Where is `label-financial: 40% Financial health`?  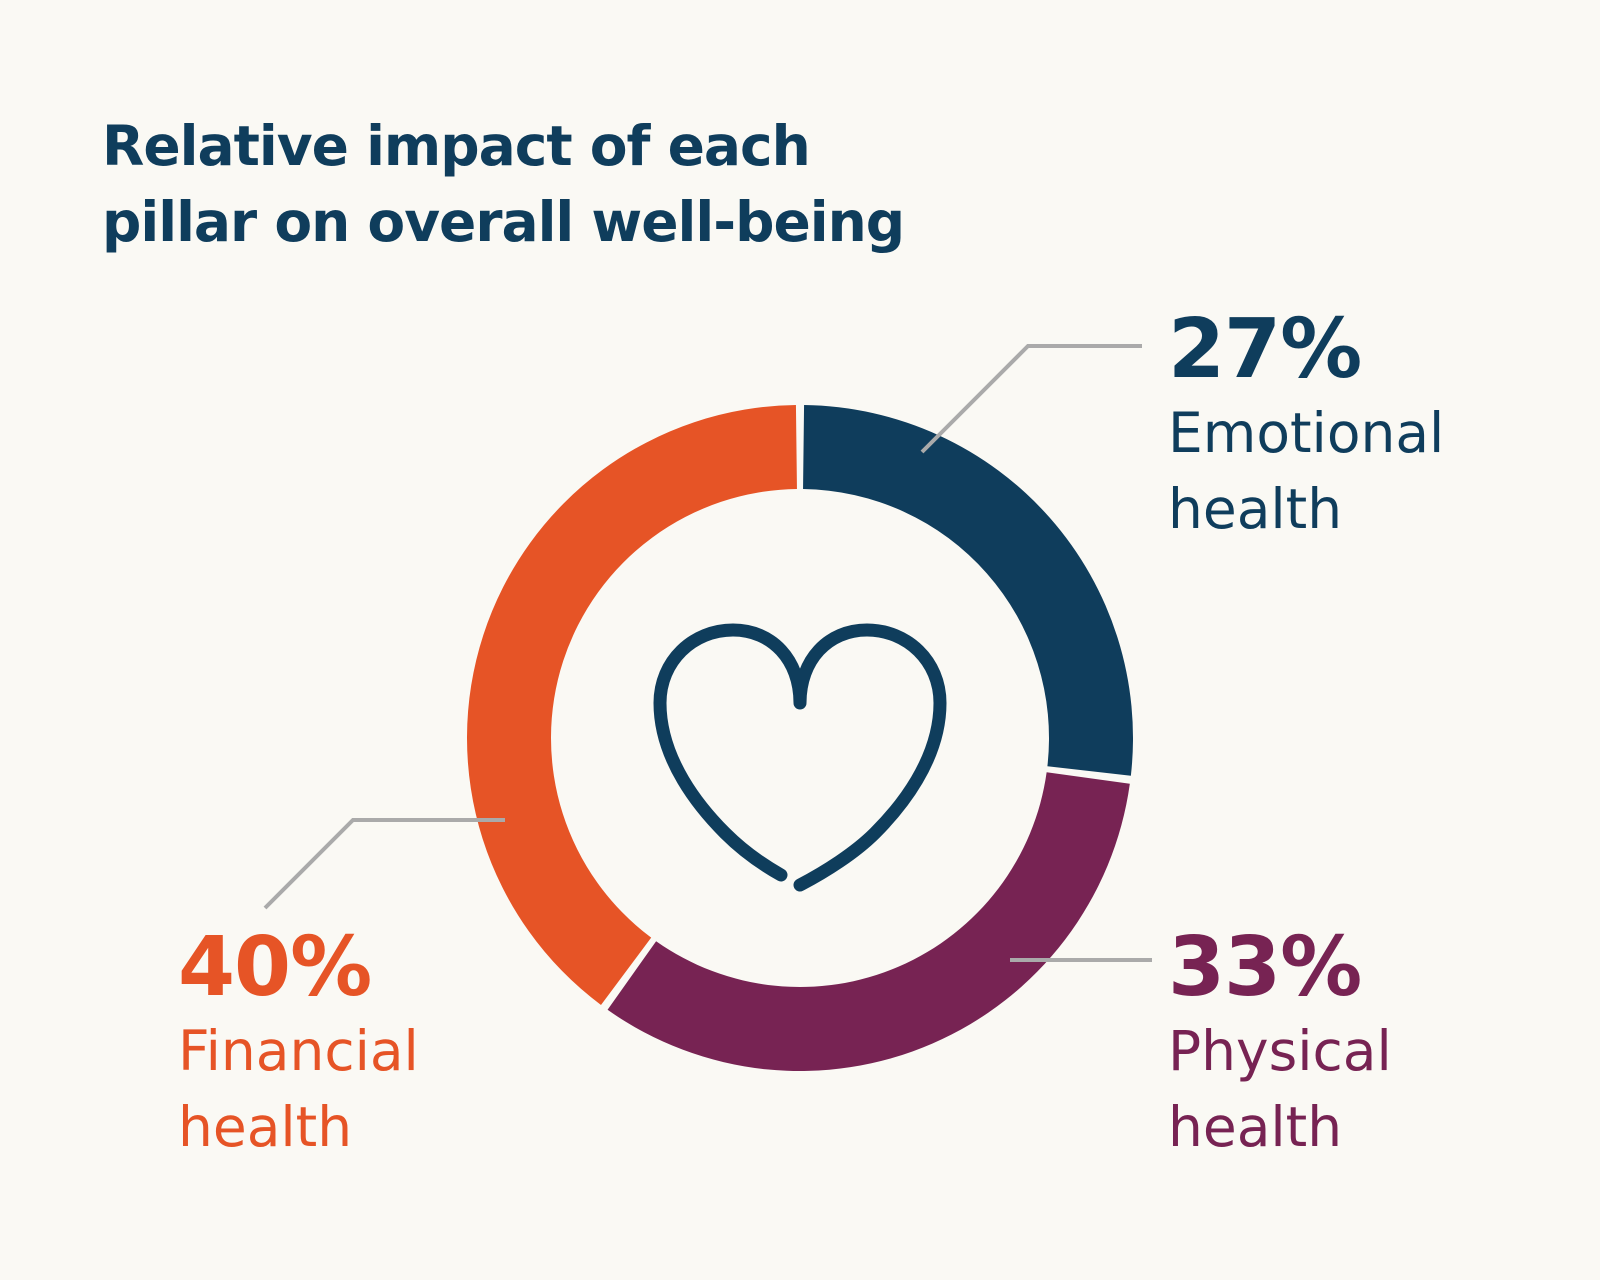 label-financial: 40% Financial health is located at coordinates (298, 1044).